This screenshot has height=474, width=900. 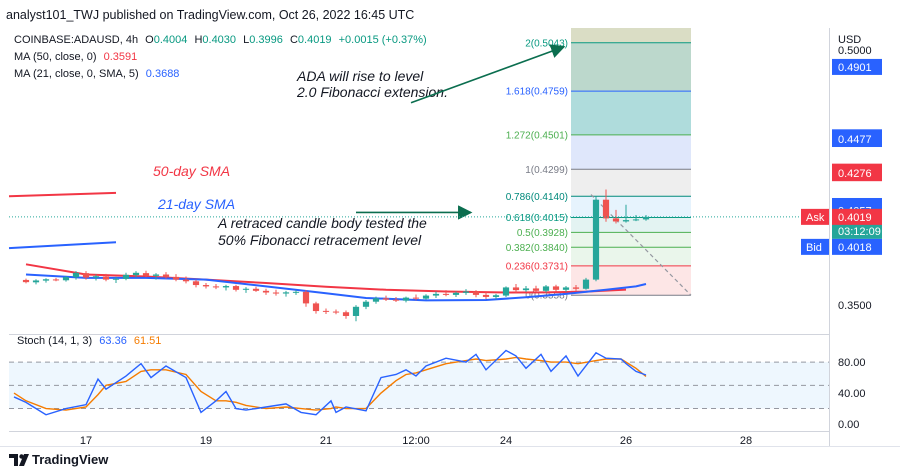 I want to click on time-axis: 17 19 21 12:00 24 26 28, so click(x=416, y=440).